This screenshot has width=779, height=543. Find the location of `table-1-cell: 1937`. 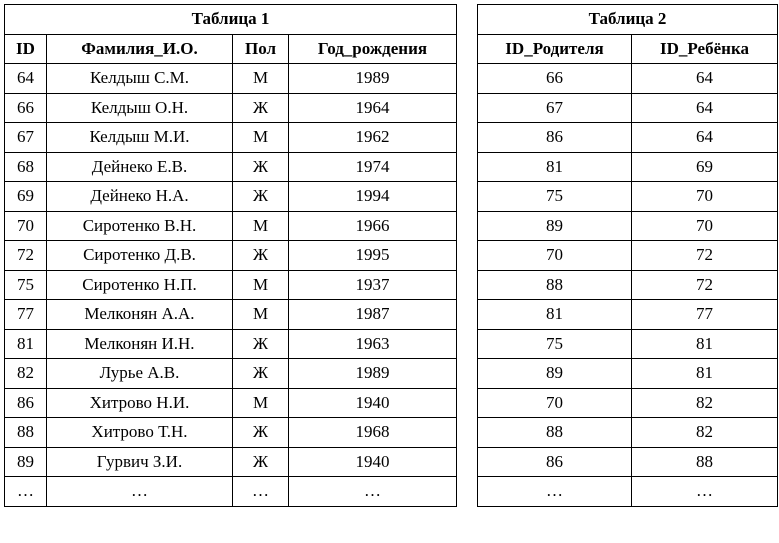

table-1-cell: 1937 is located at coordinates (372, 284).